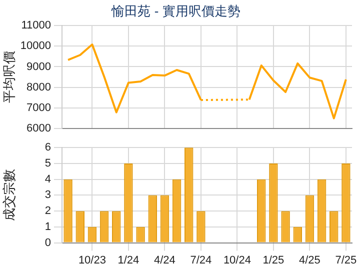 This screenshot has height=270, width=360. Describe the element at coordinates (47, 195) in the screenshot. I see `y-tick-label: 3` at that location.